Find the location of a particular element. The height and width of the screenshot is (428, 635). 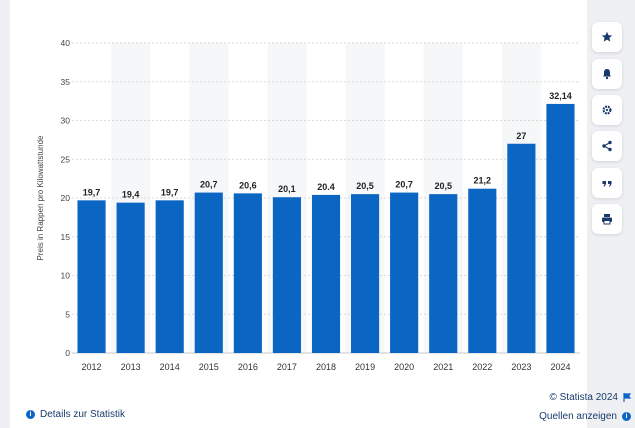

print-icon is located at coordinates (607, 219).